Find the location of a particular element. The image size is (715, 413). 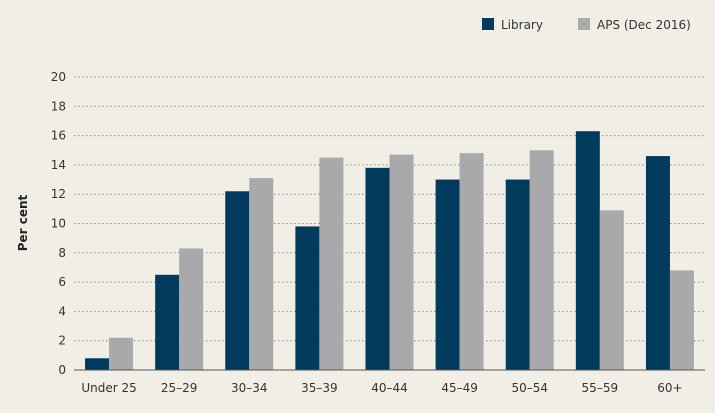

y-tick-label: 16 is located at coordinates (58, 136).